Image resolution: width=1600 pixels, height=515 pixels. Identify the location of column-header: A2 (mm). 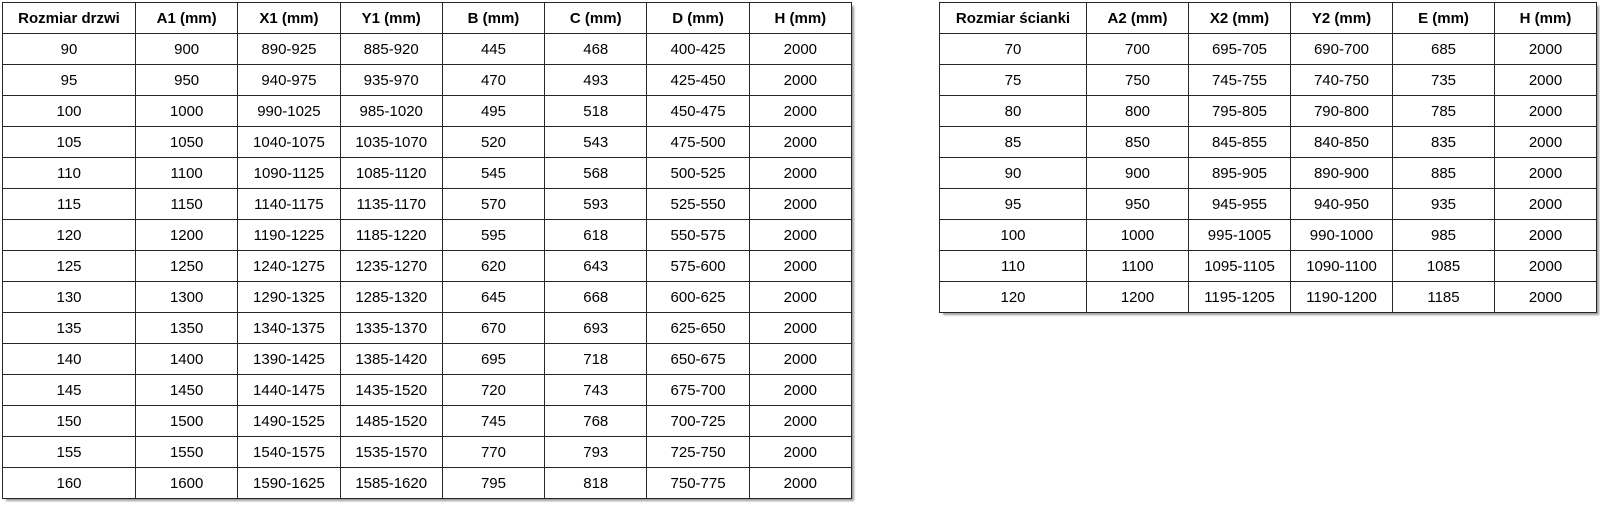
(1137, 18).